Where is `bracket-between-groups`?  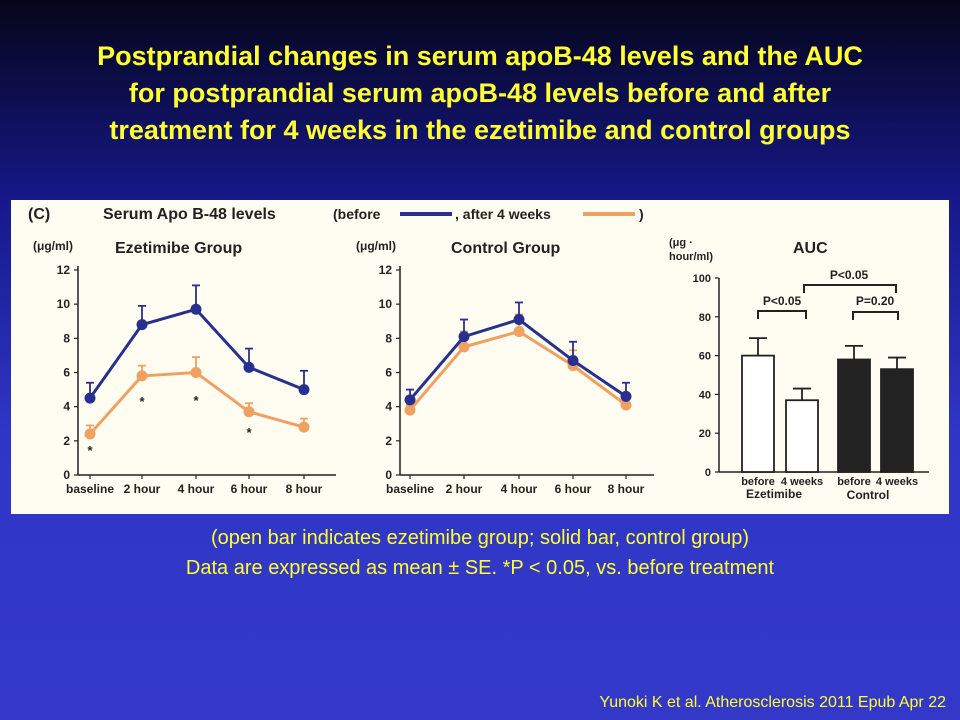 bracket-between-groups is located at coordinates (850, 288).